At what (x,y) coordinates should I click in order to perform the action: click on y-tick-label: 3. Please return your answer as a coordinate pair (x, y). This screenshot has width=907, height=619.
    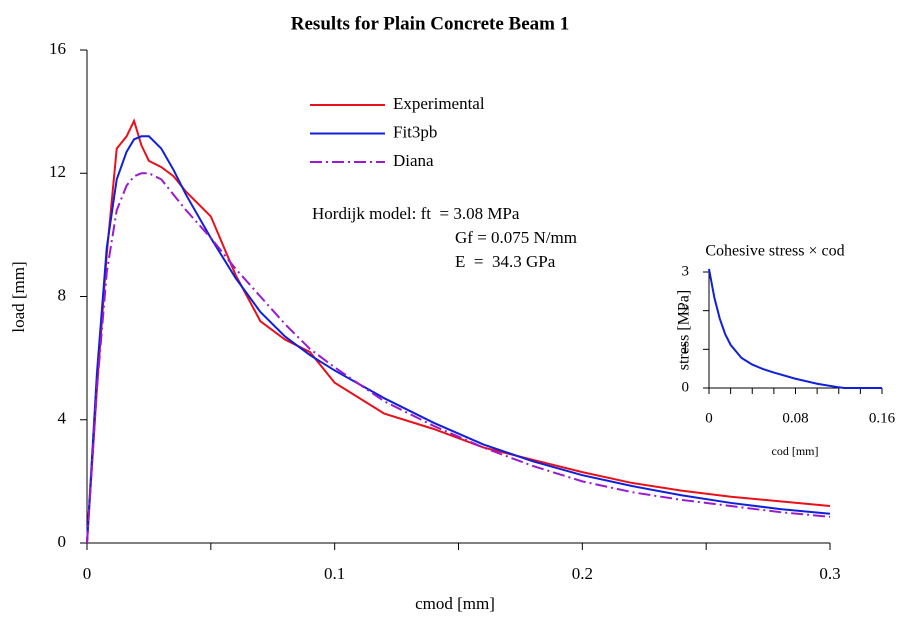
    Looking at the image, I should click on (686, 271).